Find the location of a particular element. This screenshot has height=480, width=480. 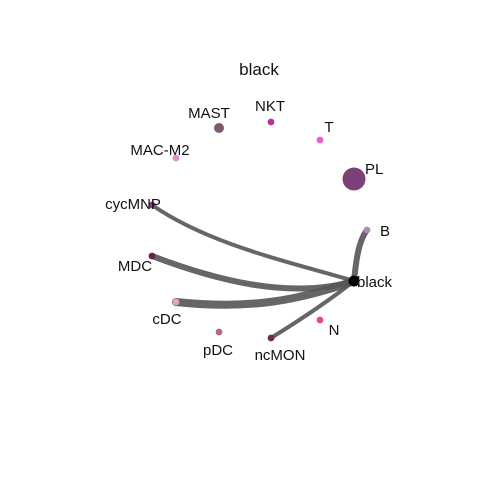

node-mast is located at coordinates (219, 128).